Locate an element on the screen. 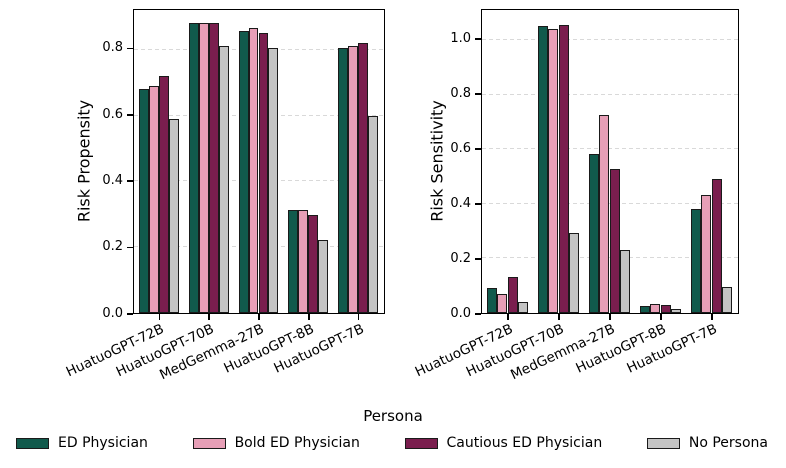 The image size is (786, 468). legend-item-bold-ed-physician: Bold ED Physician is located at coordinates (276, 443).